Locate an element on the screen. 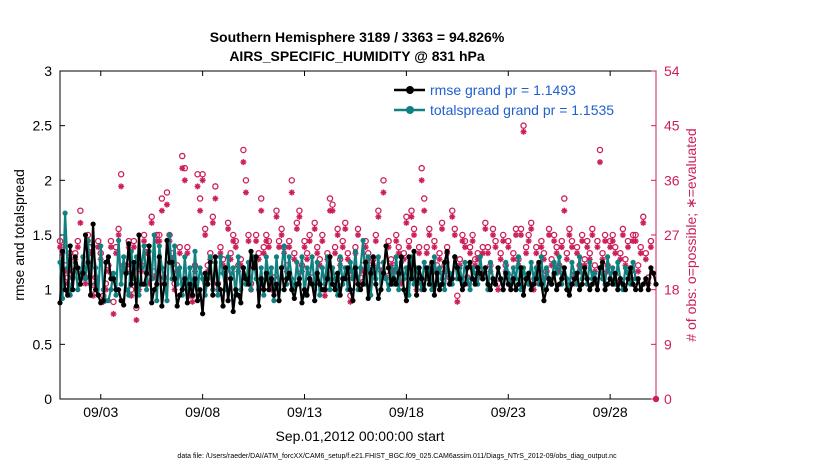 The height and width of the screenshot is (470, 830). y-tick-label: 0 is located at coordinates (48, 399).